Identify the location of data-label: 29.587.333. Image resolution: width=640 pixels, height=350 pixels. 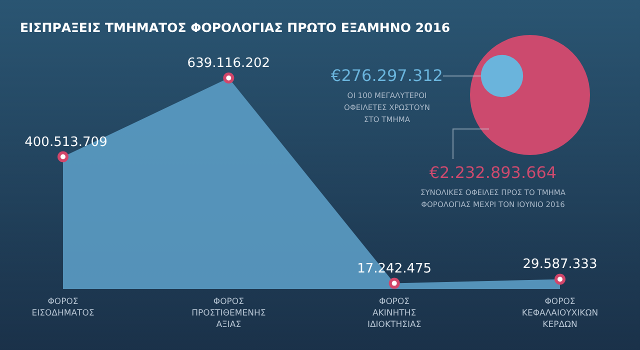
(560, 264).